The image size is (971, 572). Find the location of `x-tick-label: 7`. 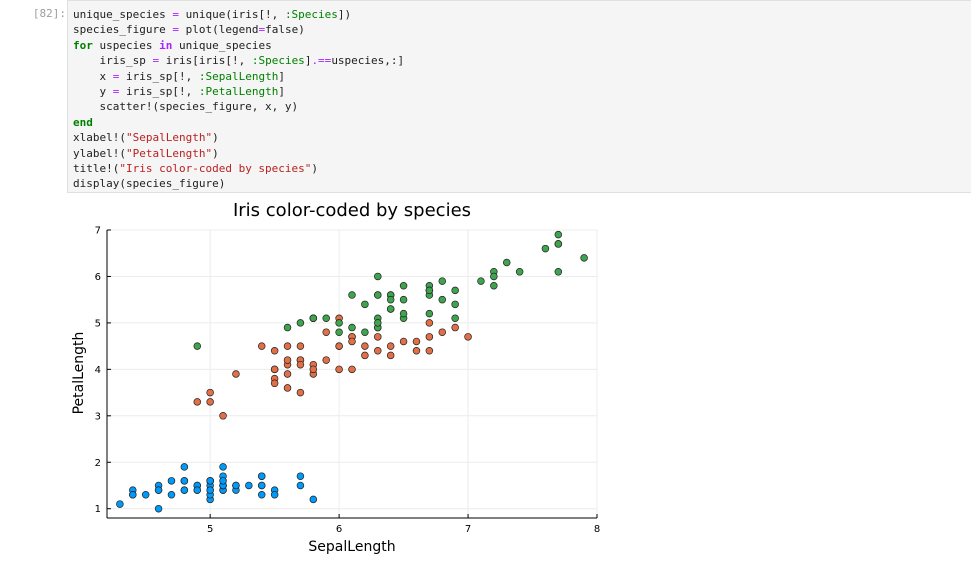

x-tick-label: 7 is located at coordinates (468, 529).